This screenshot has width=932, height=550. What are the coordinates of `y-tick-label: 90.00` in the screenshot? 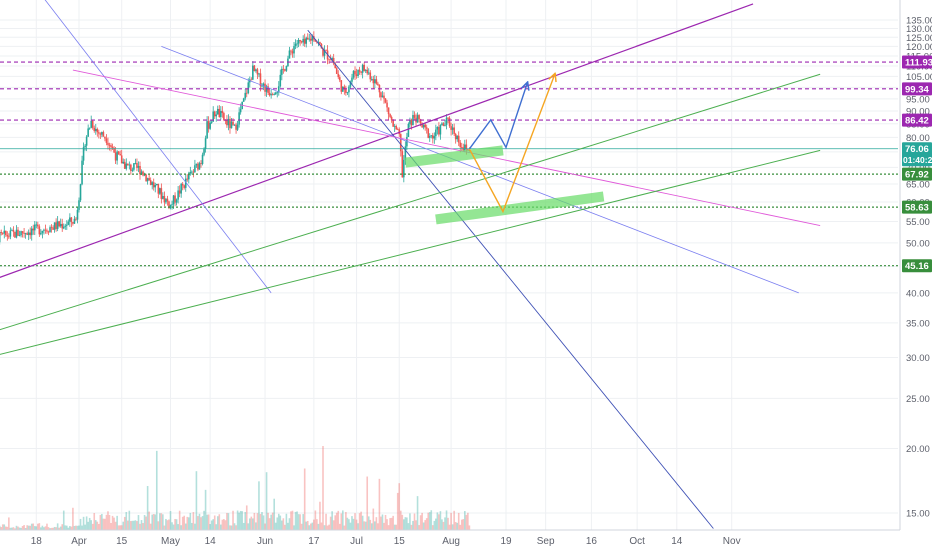 It's located at (918, 111).